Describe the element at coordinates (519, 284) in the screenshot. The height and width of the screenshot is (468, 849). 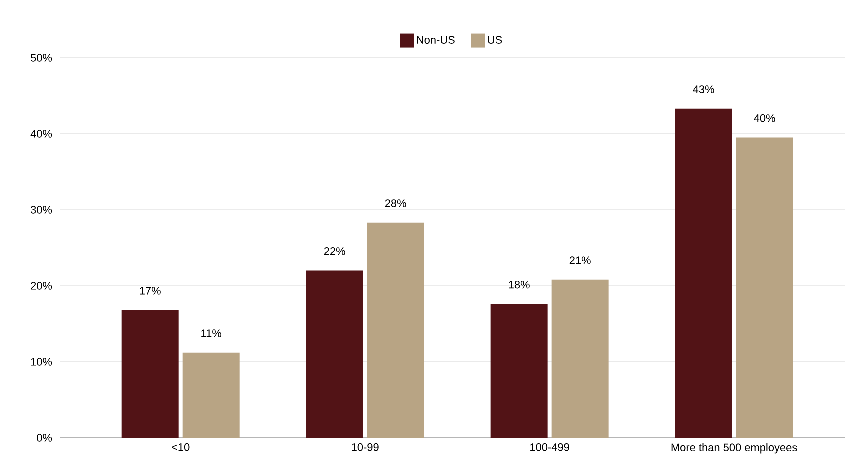
I see `data-label: 18%` at that location.